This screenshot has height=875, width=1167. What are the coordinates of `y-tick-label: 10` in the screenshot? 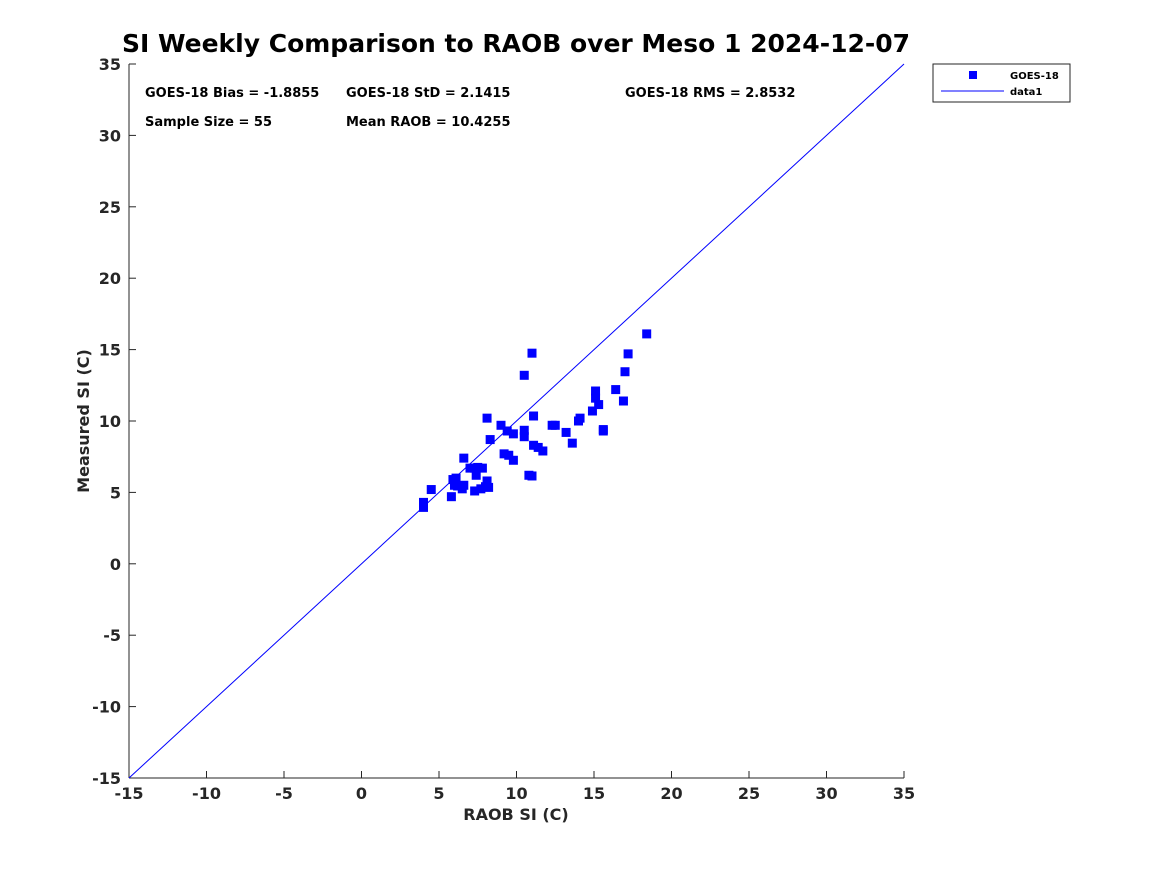 It's located at (110, 421).